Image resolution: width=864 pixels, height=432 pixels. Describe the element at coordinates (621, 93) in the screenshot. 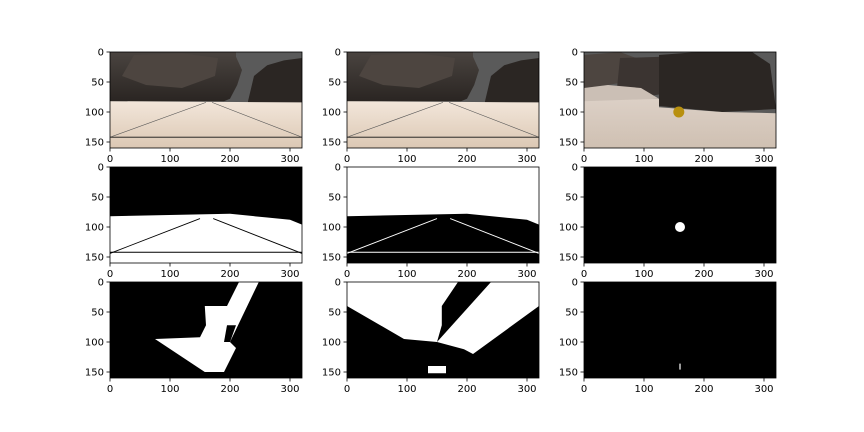

I see `ground-far` at that location.